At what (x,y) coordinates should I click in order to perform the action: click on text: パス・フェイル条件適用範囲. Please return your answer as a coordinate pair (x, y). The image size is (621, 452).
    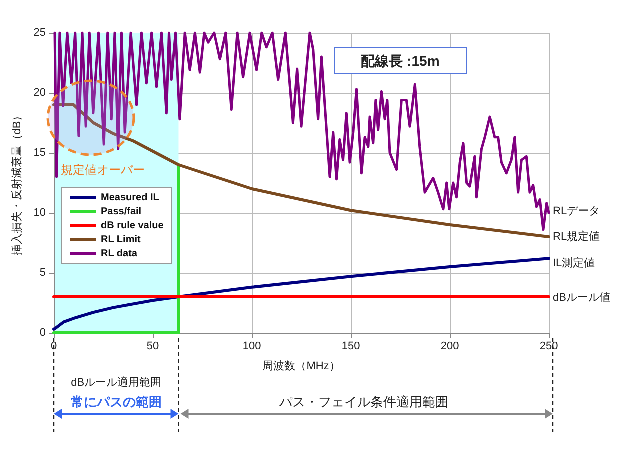
    Looking at the image, I should click on (363, 402).